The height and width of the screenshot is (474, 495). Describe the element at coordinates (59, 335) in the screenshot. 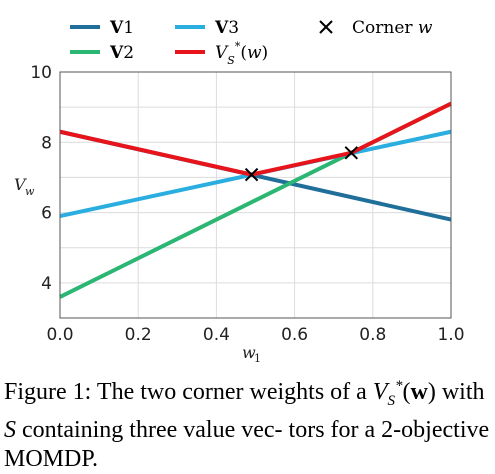

I see `x-tick-0.0: 0.0` at that location.